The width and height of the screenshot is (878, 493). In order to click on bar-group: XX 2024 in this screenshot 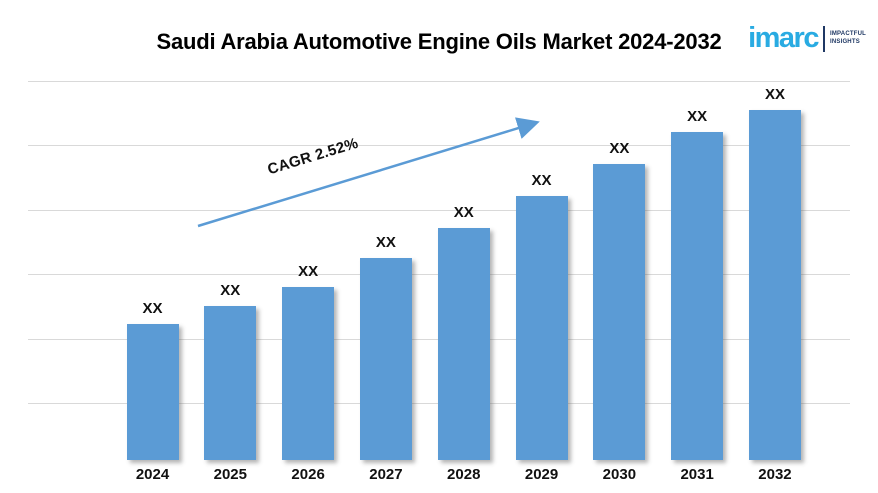, I will do `click(152, 391)`.